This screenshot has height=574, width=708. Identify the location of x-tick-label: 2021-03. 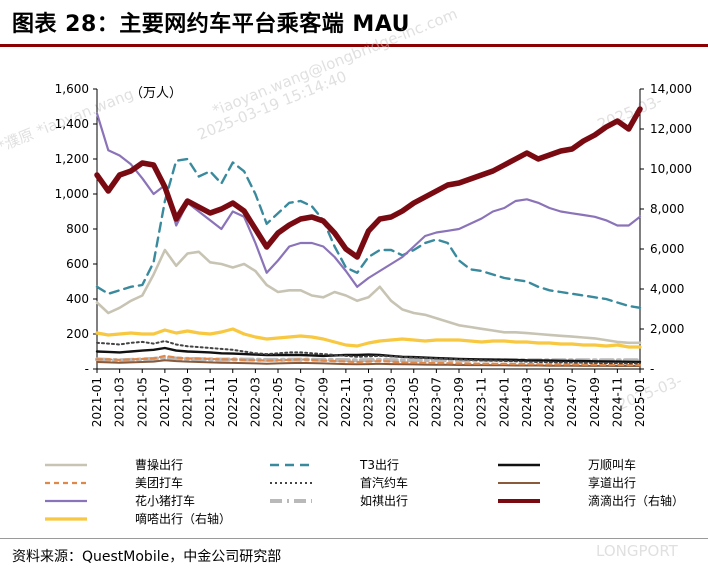
(120, 402).